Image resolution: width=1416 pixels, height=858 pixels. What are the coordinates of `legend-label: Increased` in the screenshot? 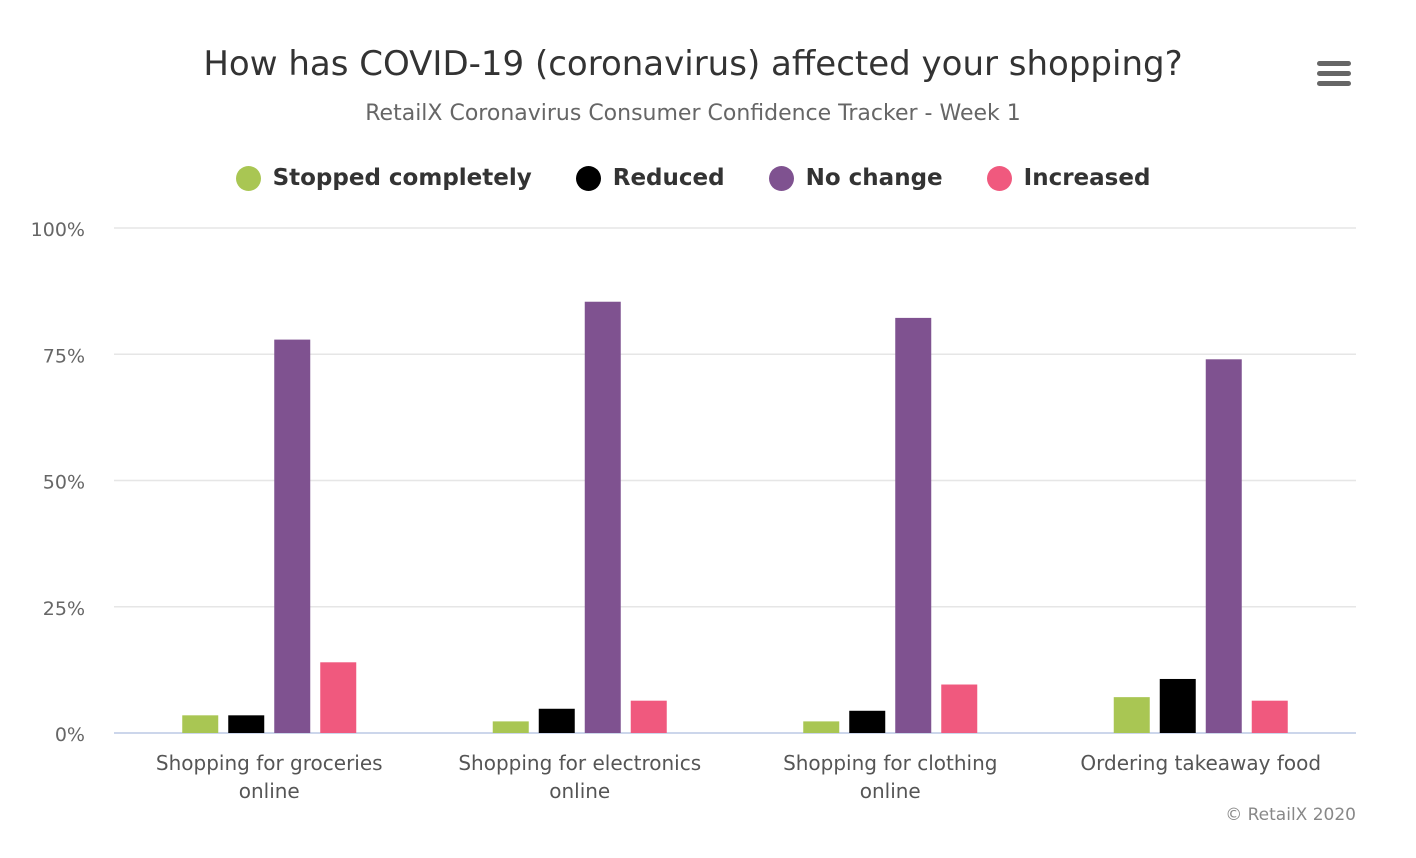 It's located at (1087, 178).